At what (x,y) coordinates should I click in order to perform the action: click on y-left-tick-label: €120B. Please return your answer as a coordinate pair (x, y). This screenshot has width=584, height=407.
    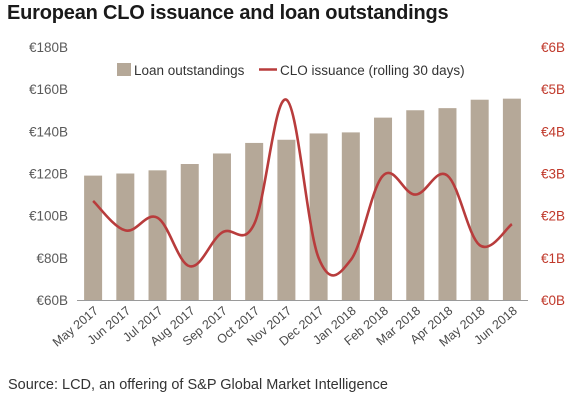
    Looking at the image, I should click on (48, 174).